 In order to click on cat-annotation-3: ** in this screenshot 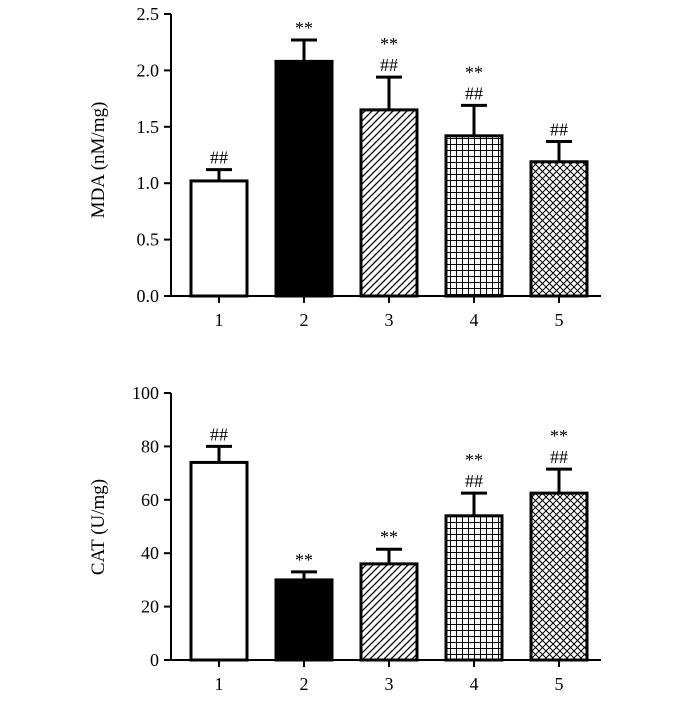, I will do `click(389, 537)`.